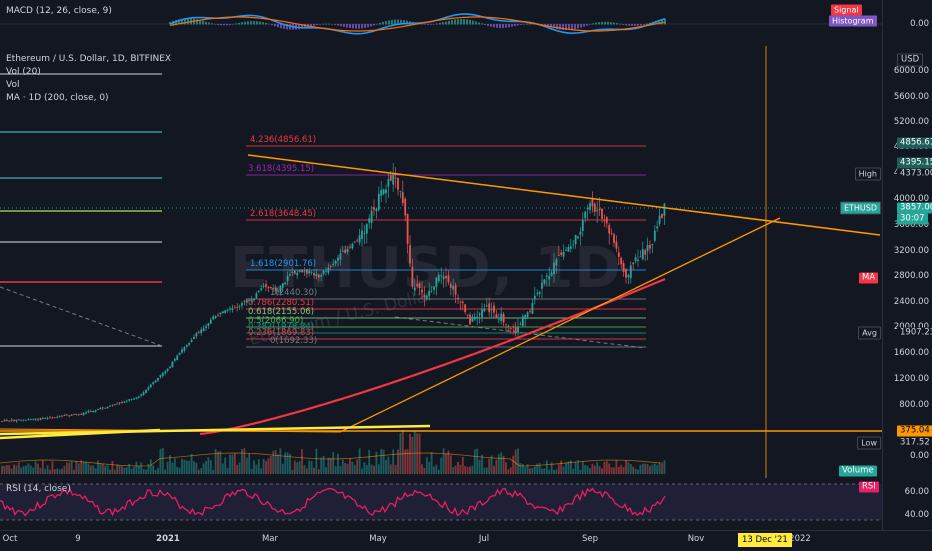  Describe the element at coordinates (417, 24) in the screenshot. I see `macd-signal-line` at that location.